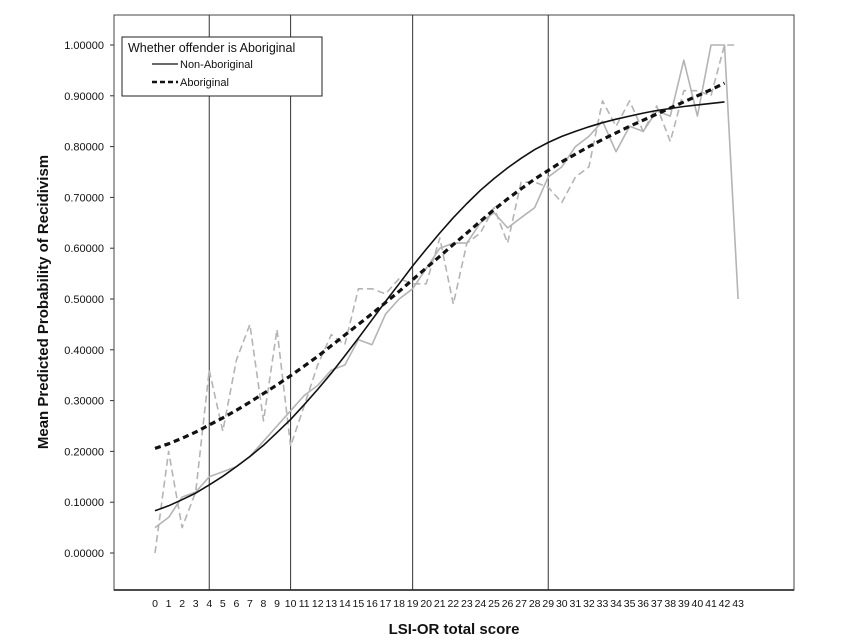 This screenshot has height=644, width=862. I want to click on x-tick-label: 8, so click(264, 604).